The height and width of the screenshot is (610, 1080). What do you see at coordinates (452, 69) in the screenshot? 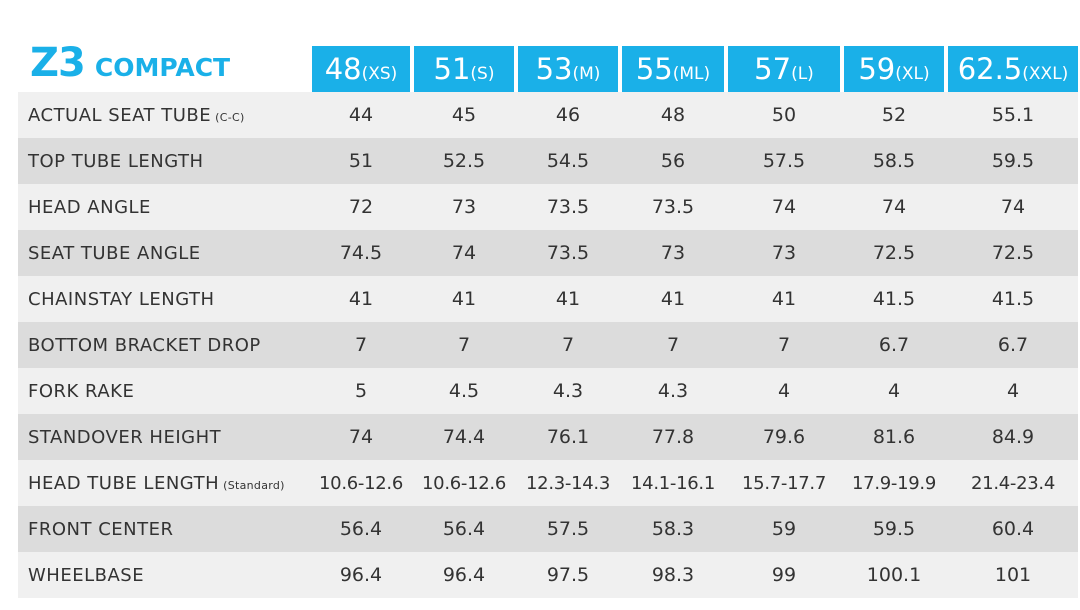
I see `size-number: 51` at bounding box center [452, 69].